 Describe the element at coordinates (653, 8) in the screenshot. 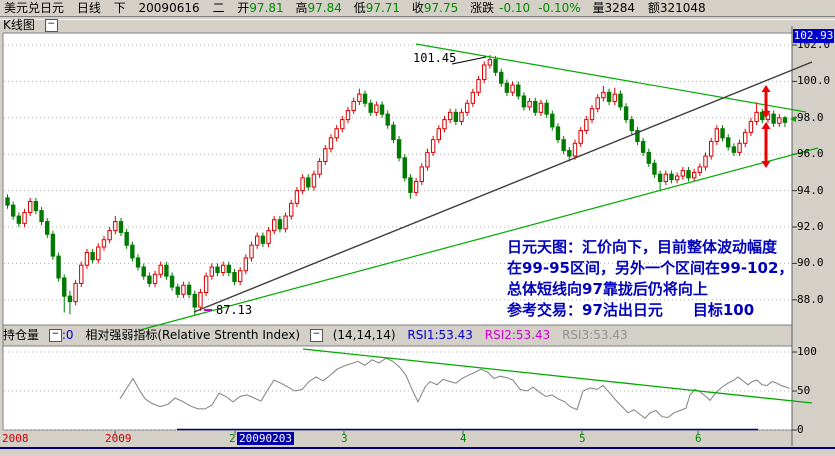

I see `amount-label: 额` at that location.